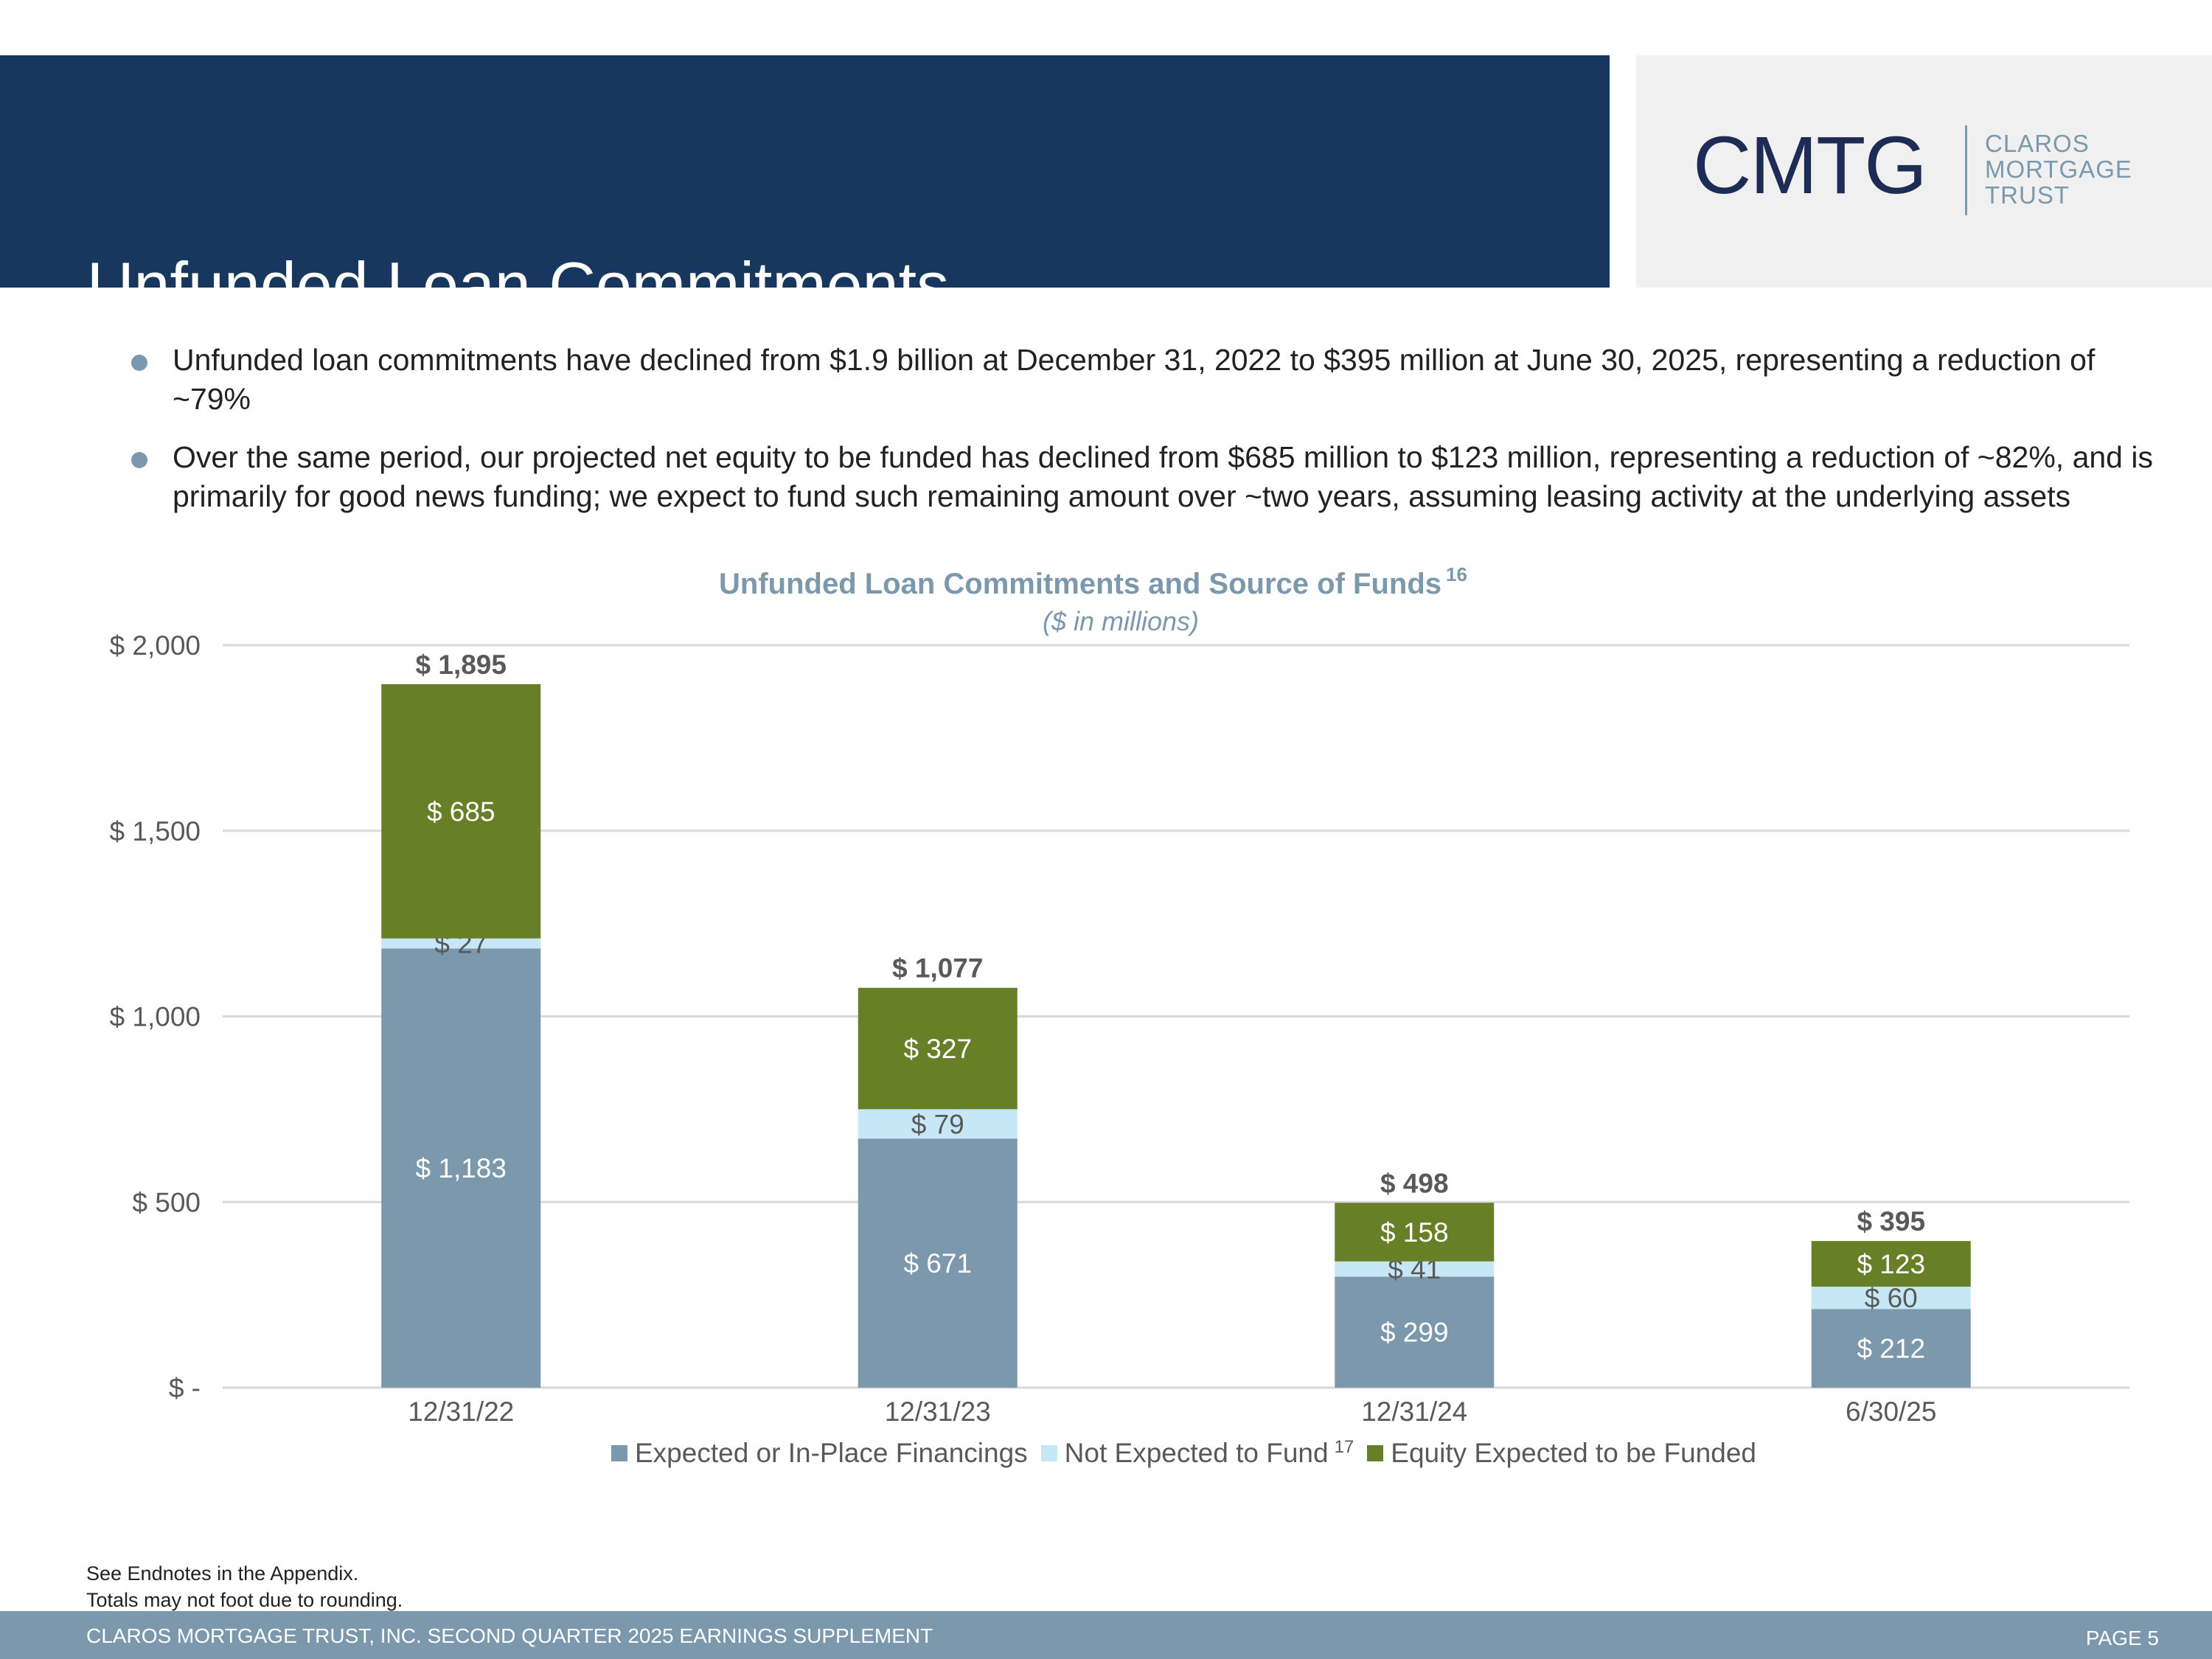  Describe the element at coordinates (831, 1453) in the screenshot. I see `legend-label: Expected or In-Place Financings` at that location.